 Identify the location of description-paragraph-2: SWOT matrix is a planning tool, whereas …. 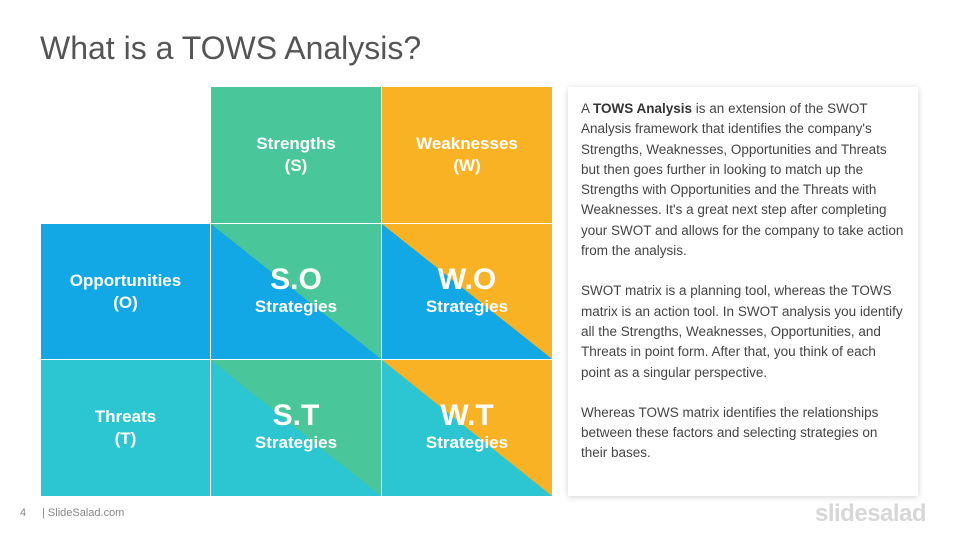
(742, 331).